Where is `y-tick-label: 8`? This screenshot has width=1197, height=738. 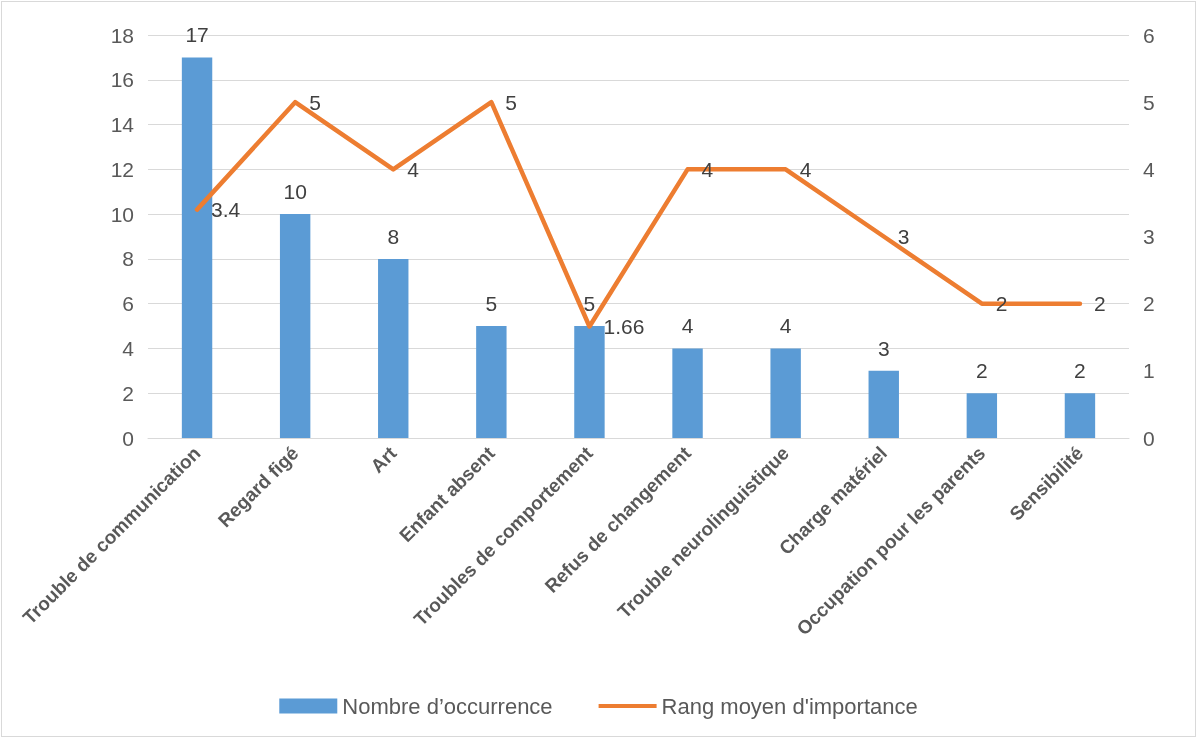 y-tick-label: 8 is located at coordinates (128, 259).